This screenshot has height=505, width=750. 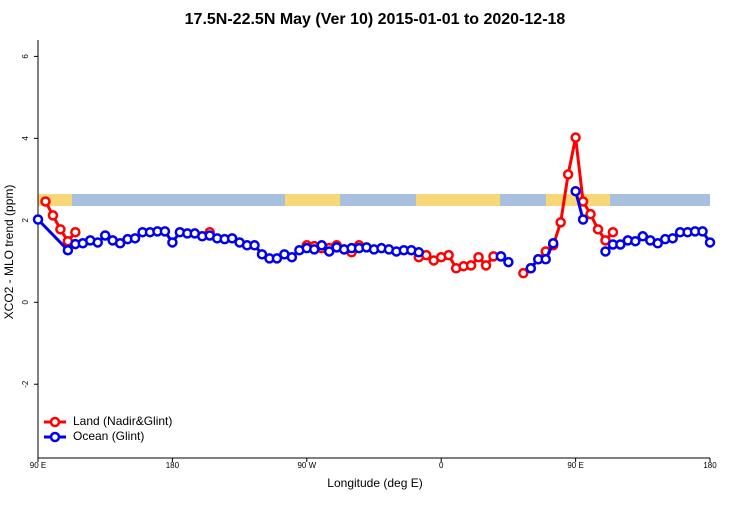 What do you see at coordinates (374, 200) in the screenshot?
I see `surface-strip` at bounding box center [374, 200].